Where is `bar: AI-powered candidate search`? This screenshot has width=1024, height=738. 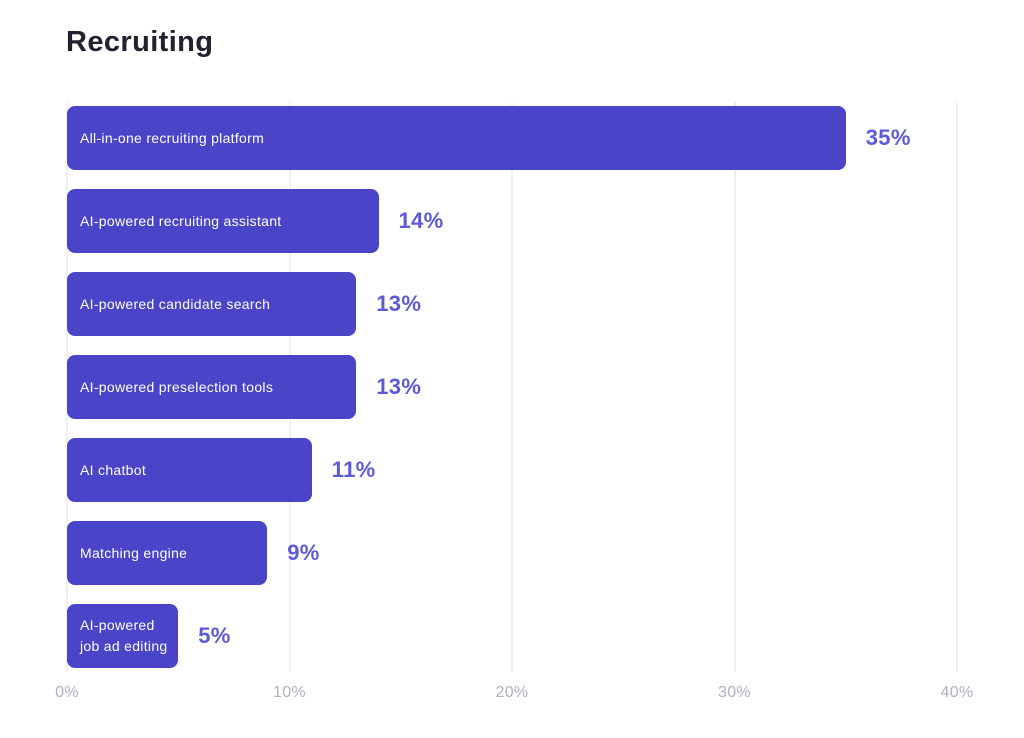 bar: AI-powered candidate search is located at coordinates (212, 304).